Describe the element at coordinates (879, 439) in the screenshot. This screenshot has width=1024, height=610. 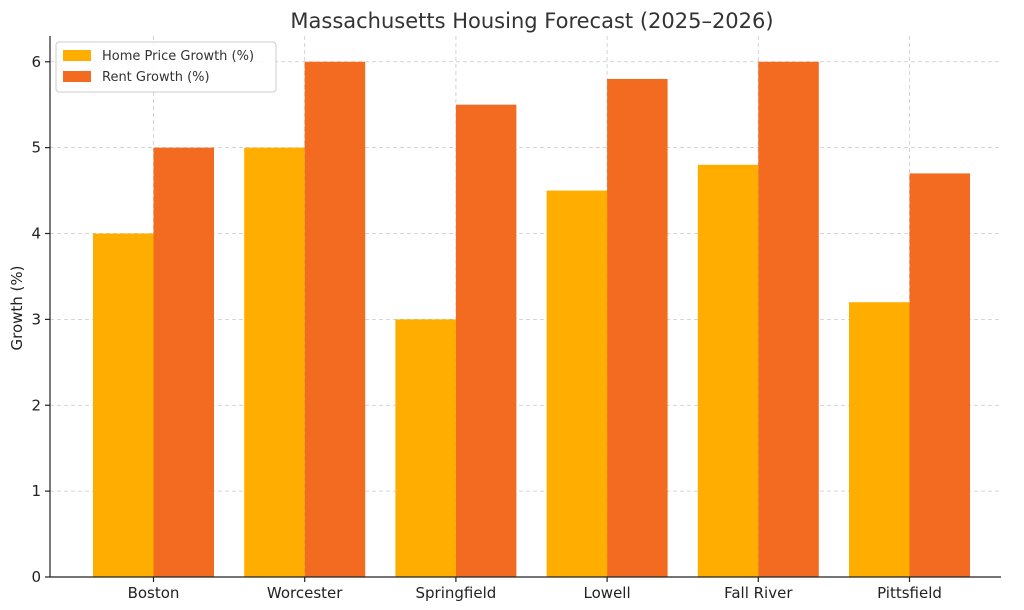
I see `bar-home-price-pittsfield` at that location.